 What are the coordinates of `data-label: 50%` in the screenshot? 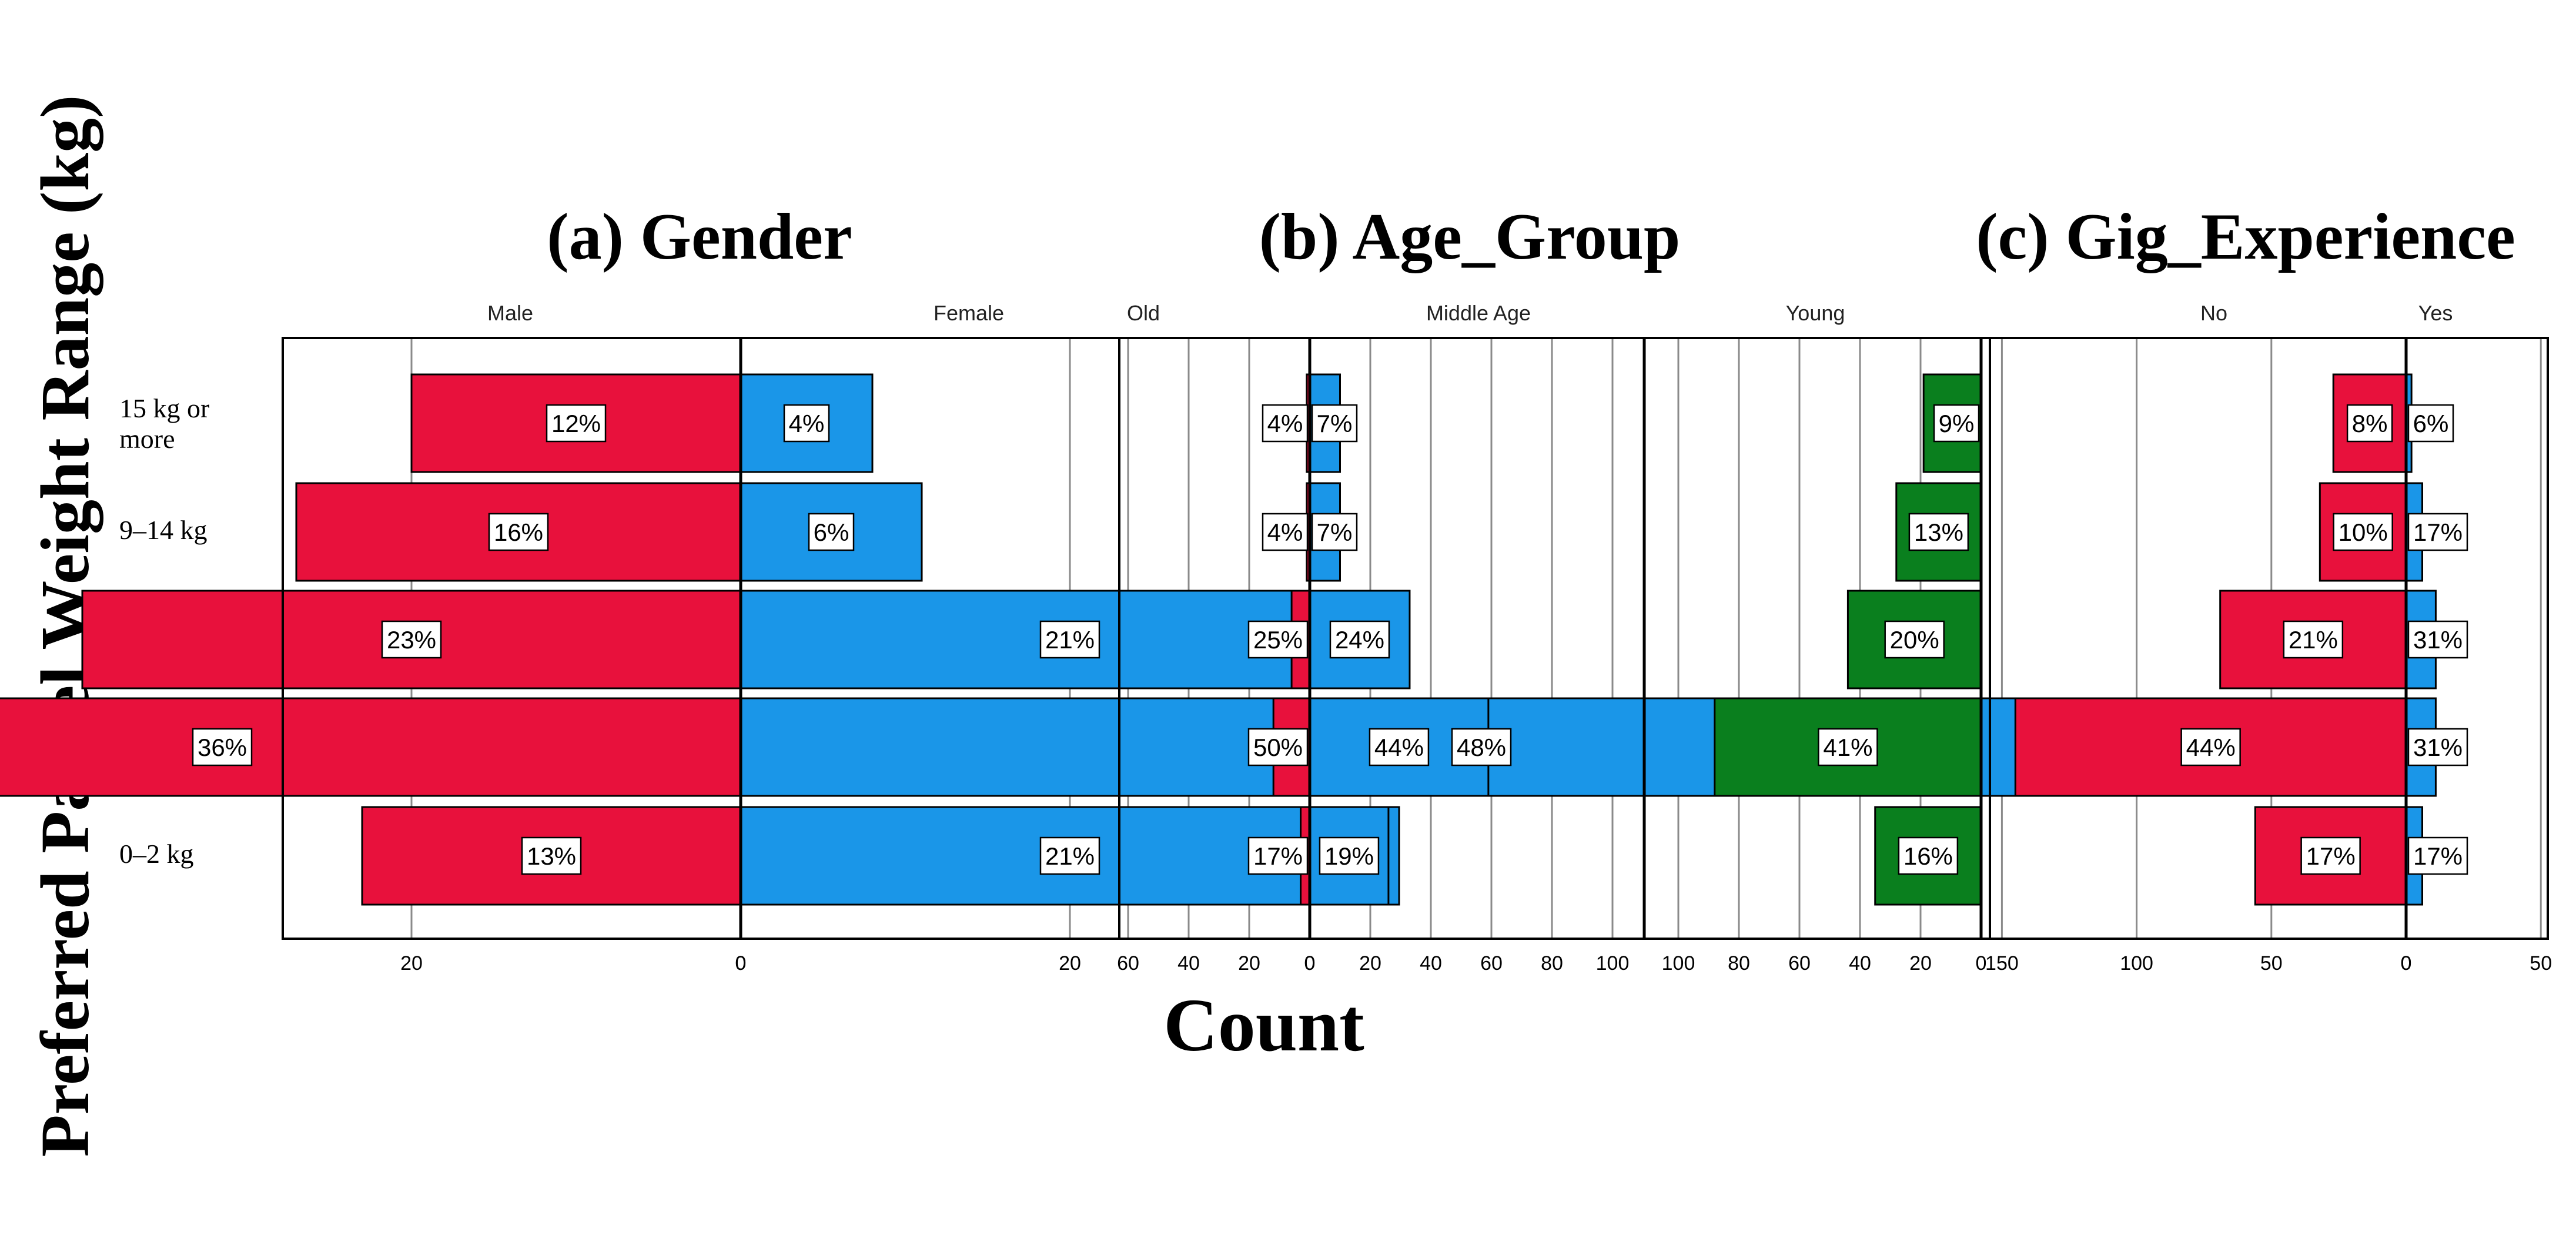 It's located at (1278, 747).